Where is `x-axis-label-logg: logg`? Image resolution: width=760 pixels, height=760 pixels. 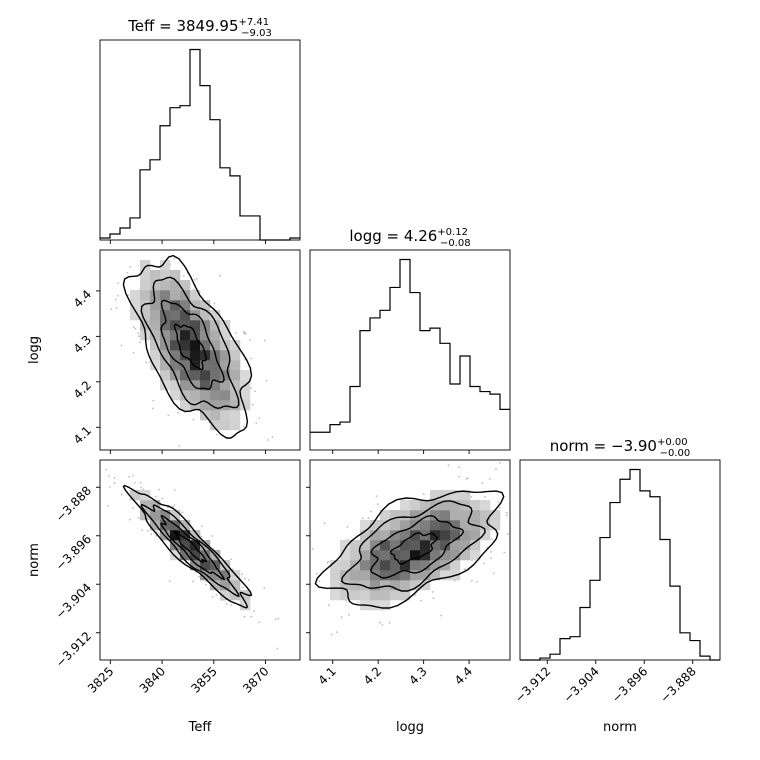 x-axis-label-logg: logg is located at coordinates (410, 727).